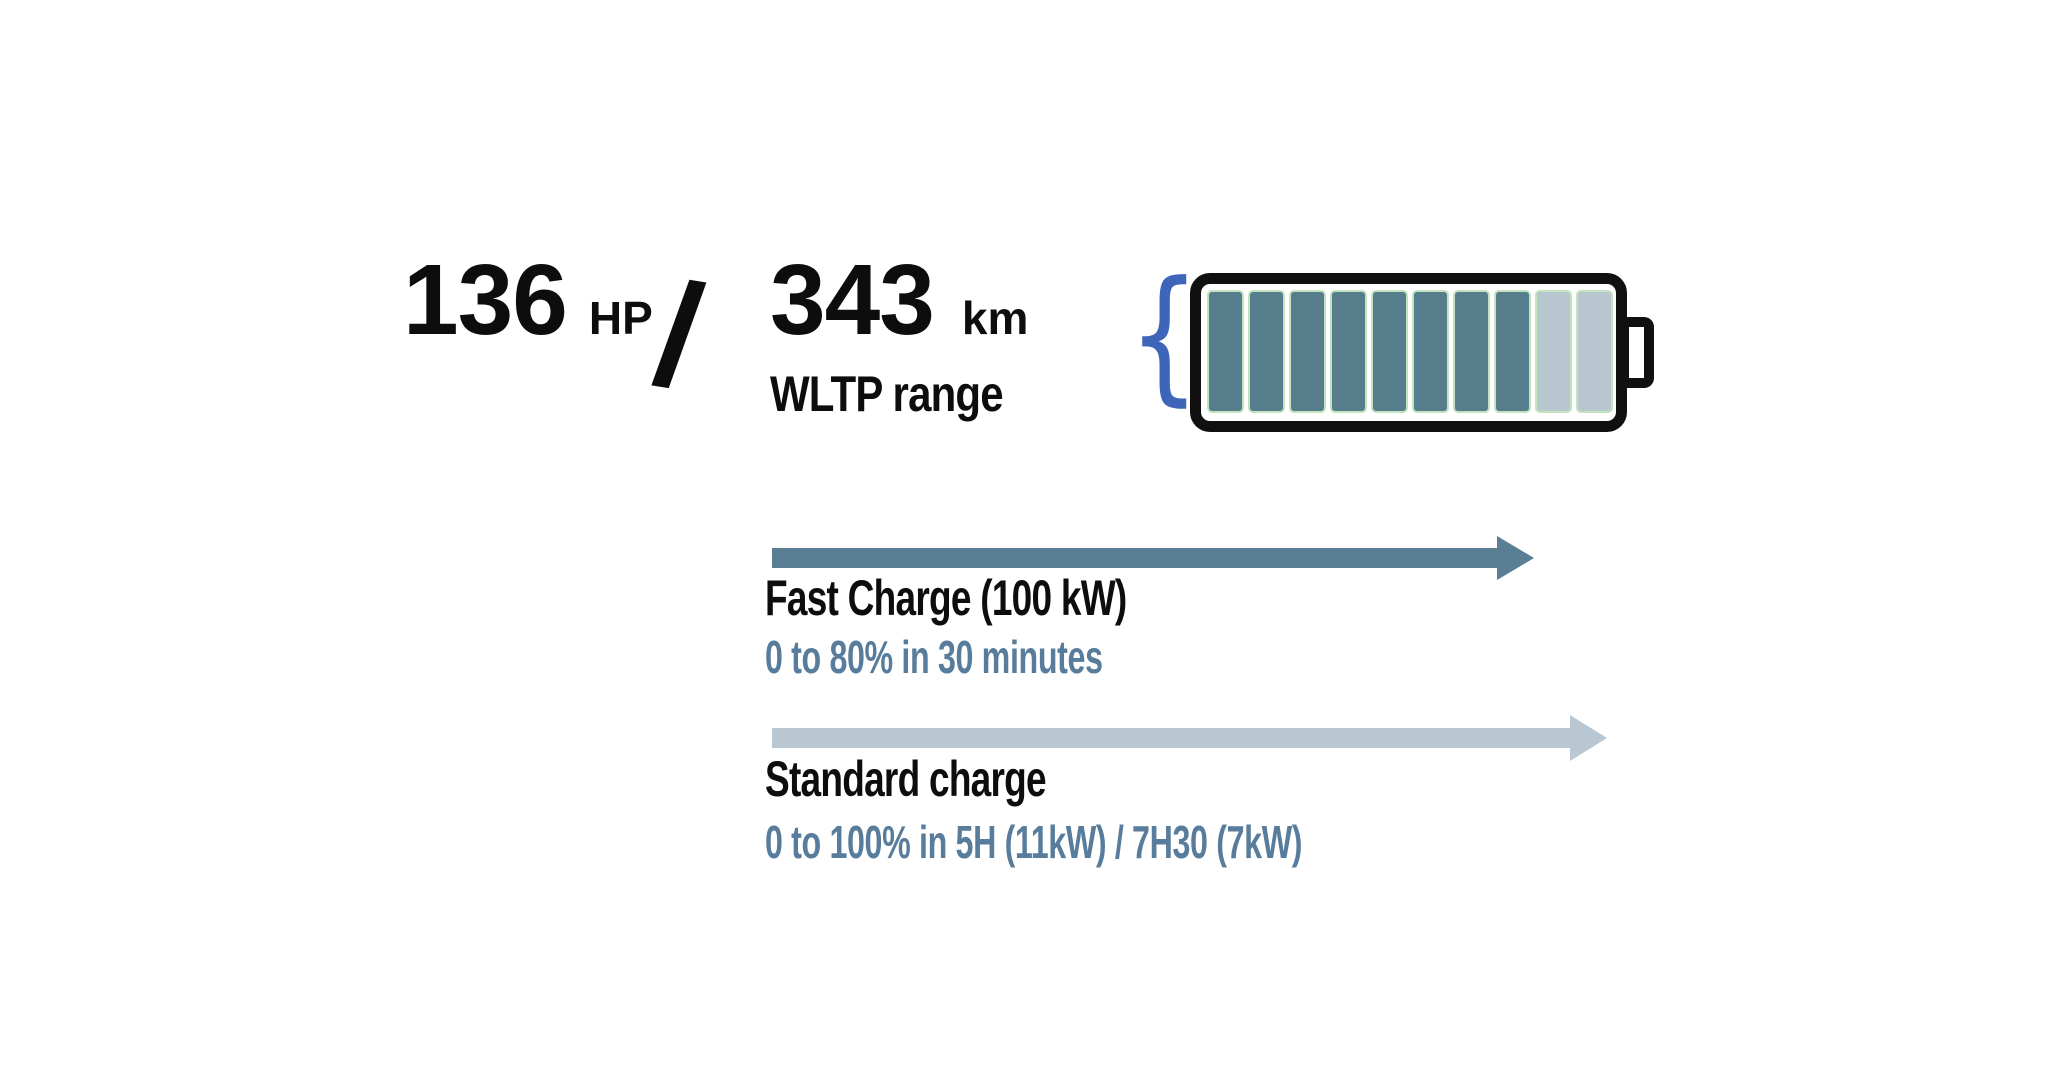 The width and height of the screenshot is (2048, 1089). Describe the element at coordinates (946, 598) in the screenshot. I see `fast-charge-title: Fast Charge (100 kW)` at that location.